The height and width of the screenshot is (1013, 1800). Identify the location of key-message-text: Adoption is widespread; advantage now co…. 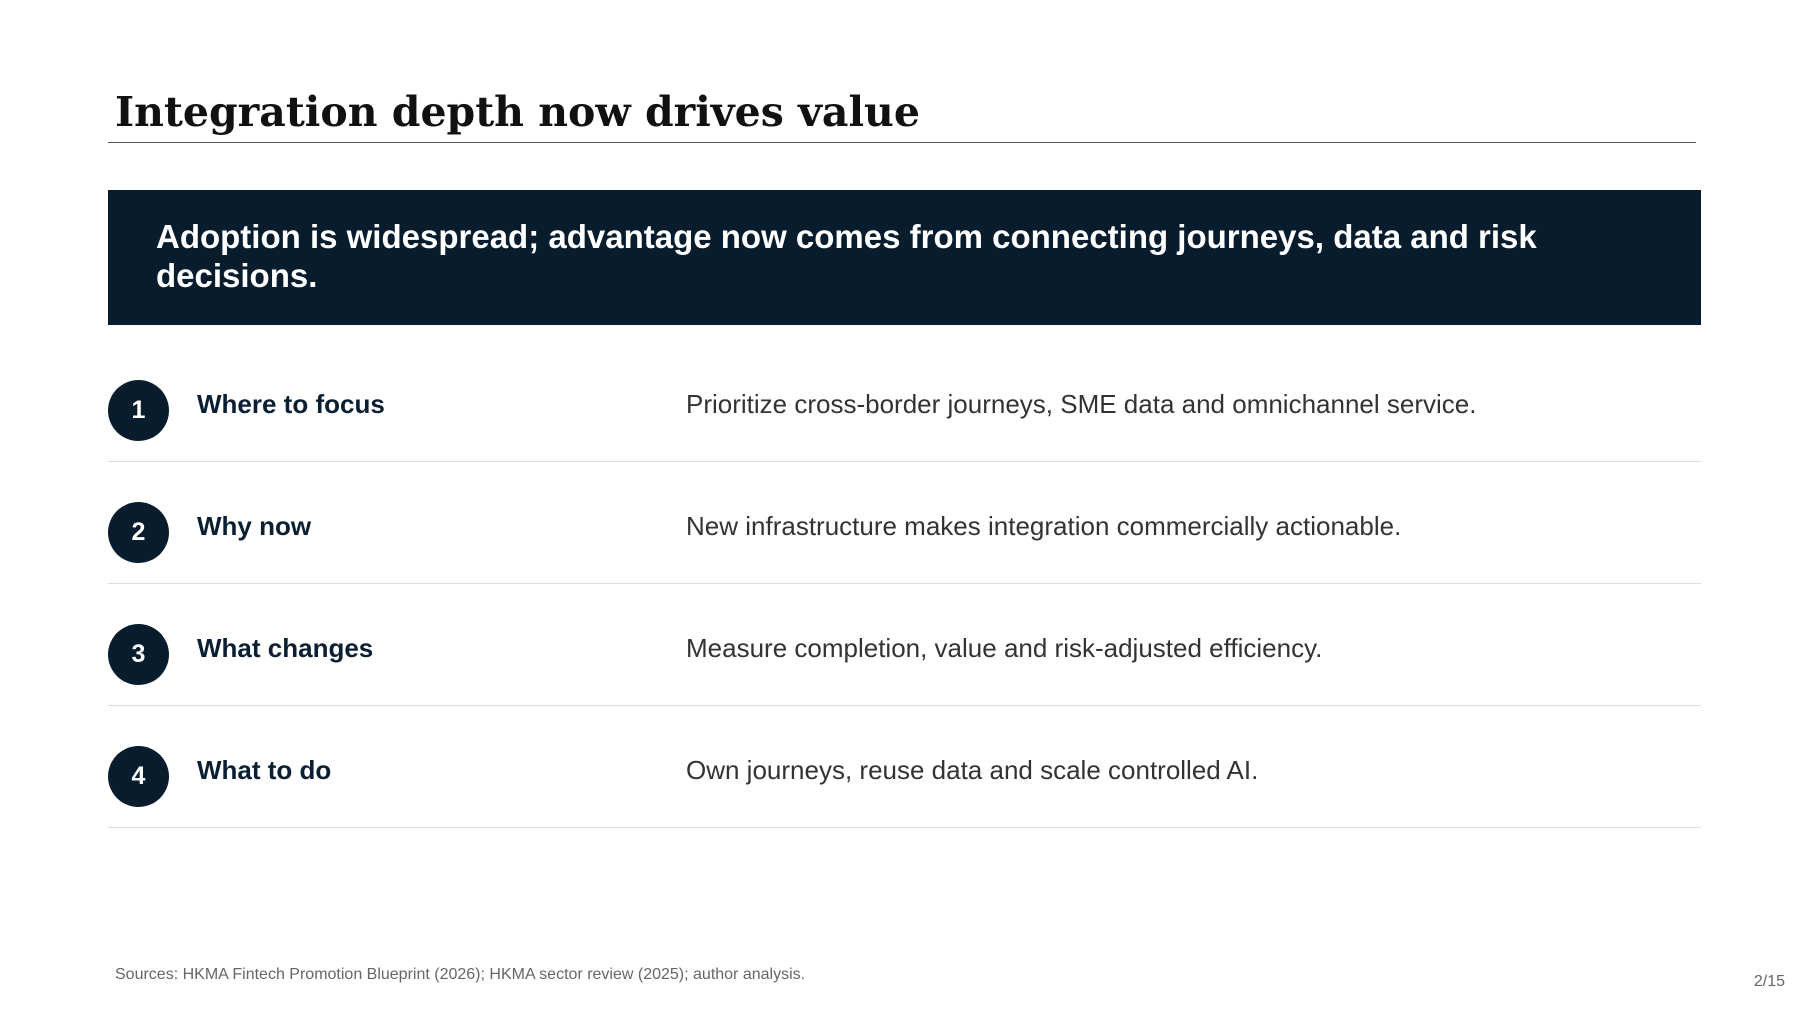
(846, 256).